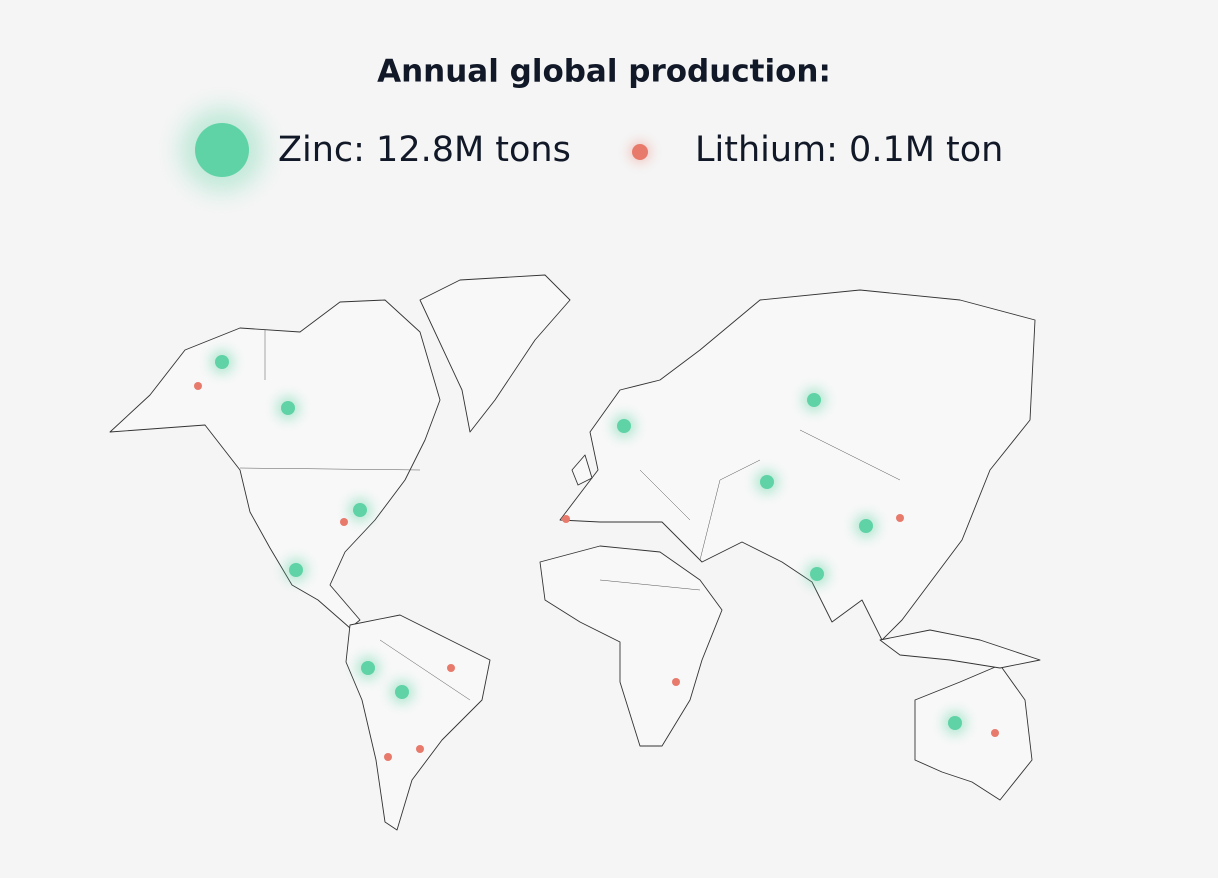  What do you see at coordinates (424, 150) in the screenshot?
I see `legend-label: Zinc: 12.8M tons` at bounding box center [424, 150].